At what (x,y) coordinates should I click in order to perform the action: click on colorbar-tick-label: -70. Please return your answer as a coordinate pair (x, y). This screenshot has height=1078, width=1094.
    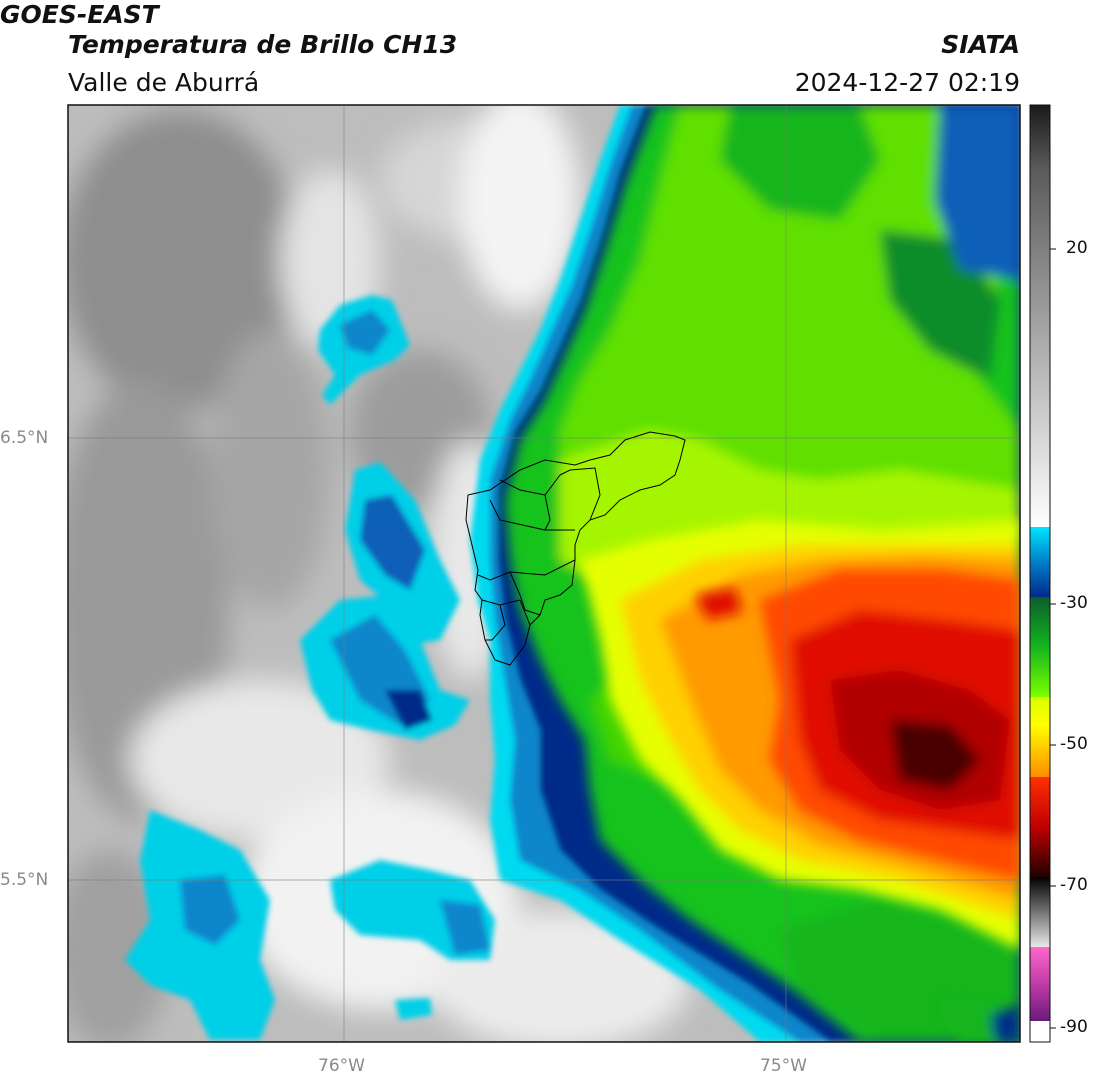
    Looking at the image, I should click on (1074, 885).